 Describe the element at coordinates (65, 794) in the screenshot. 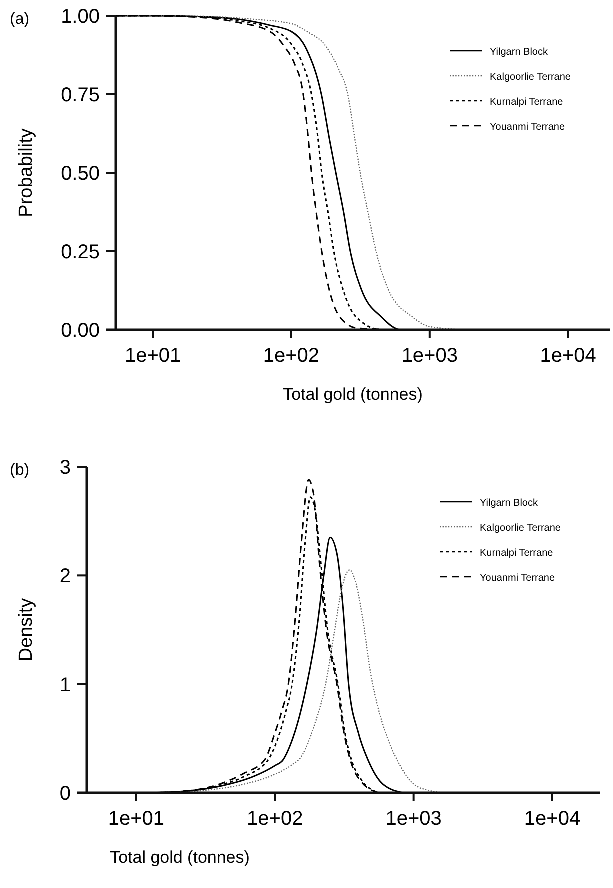

I see `y-tick-label: 0` at that location.